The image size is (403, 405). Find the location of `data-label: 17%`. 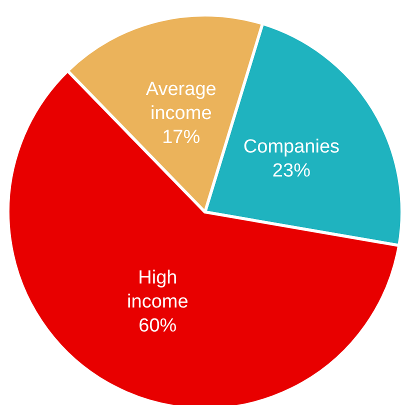

data-label: 17% is located at coordinates (181, 137).